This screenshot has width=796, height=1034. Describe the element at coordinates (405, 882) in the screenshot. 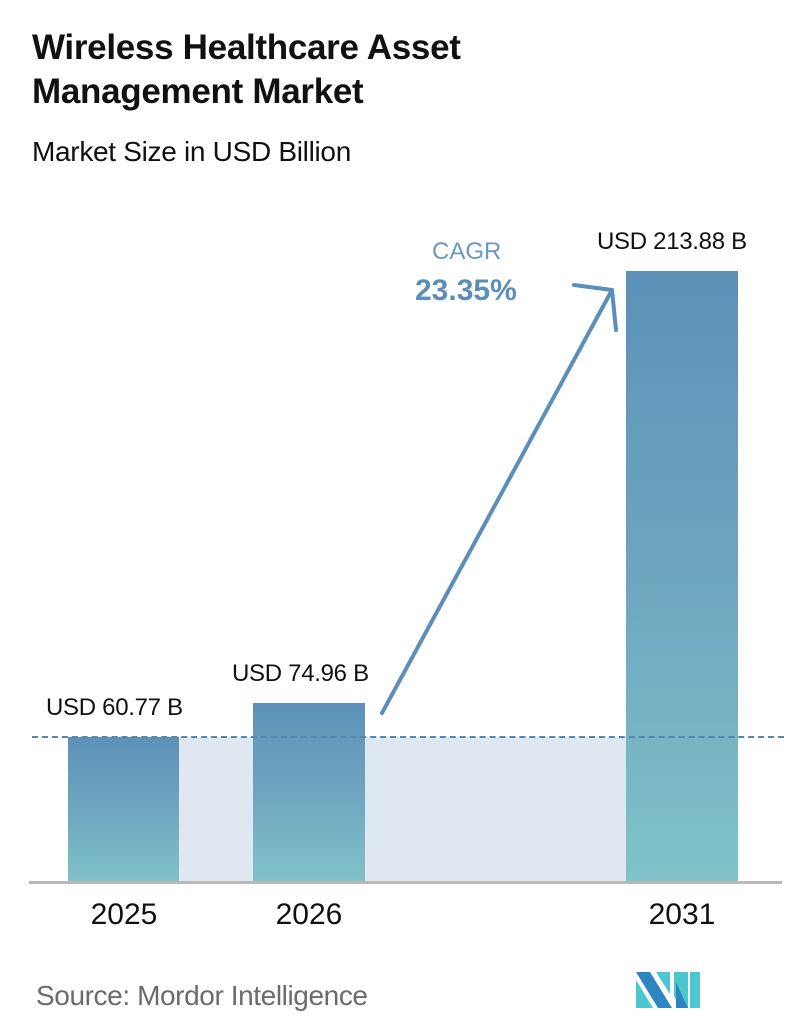

I see `x-axis-baseline` at that location.